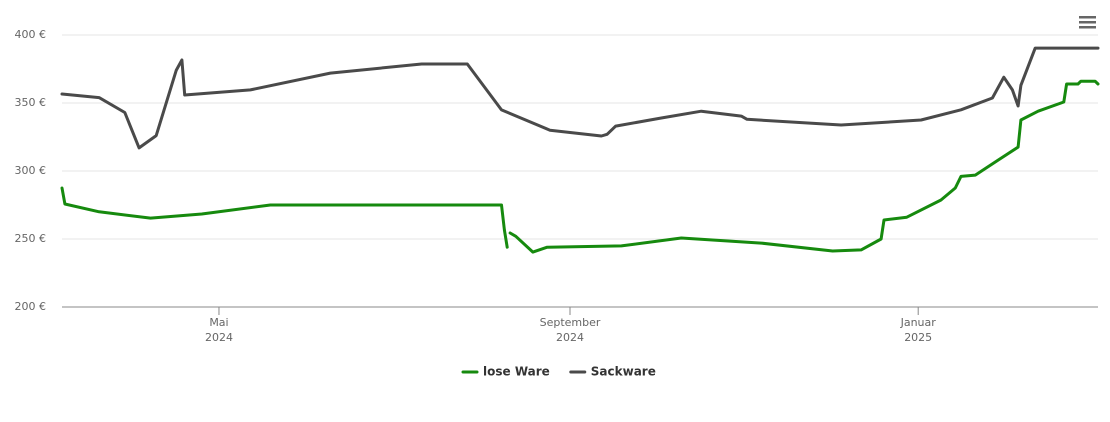 The width and height of the screenshot is (1110, 422). What do you see at coordinates (31, 34) in the screenshot?
I see `y-tick-label: 400 €` at bounding box center [31, 34].